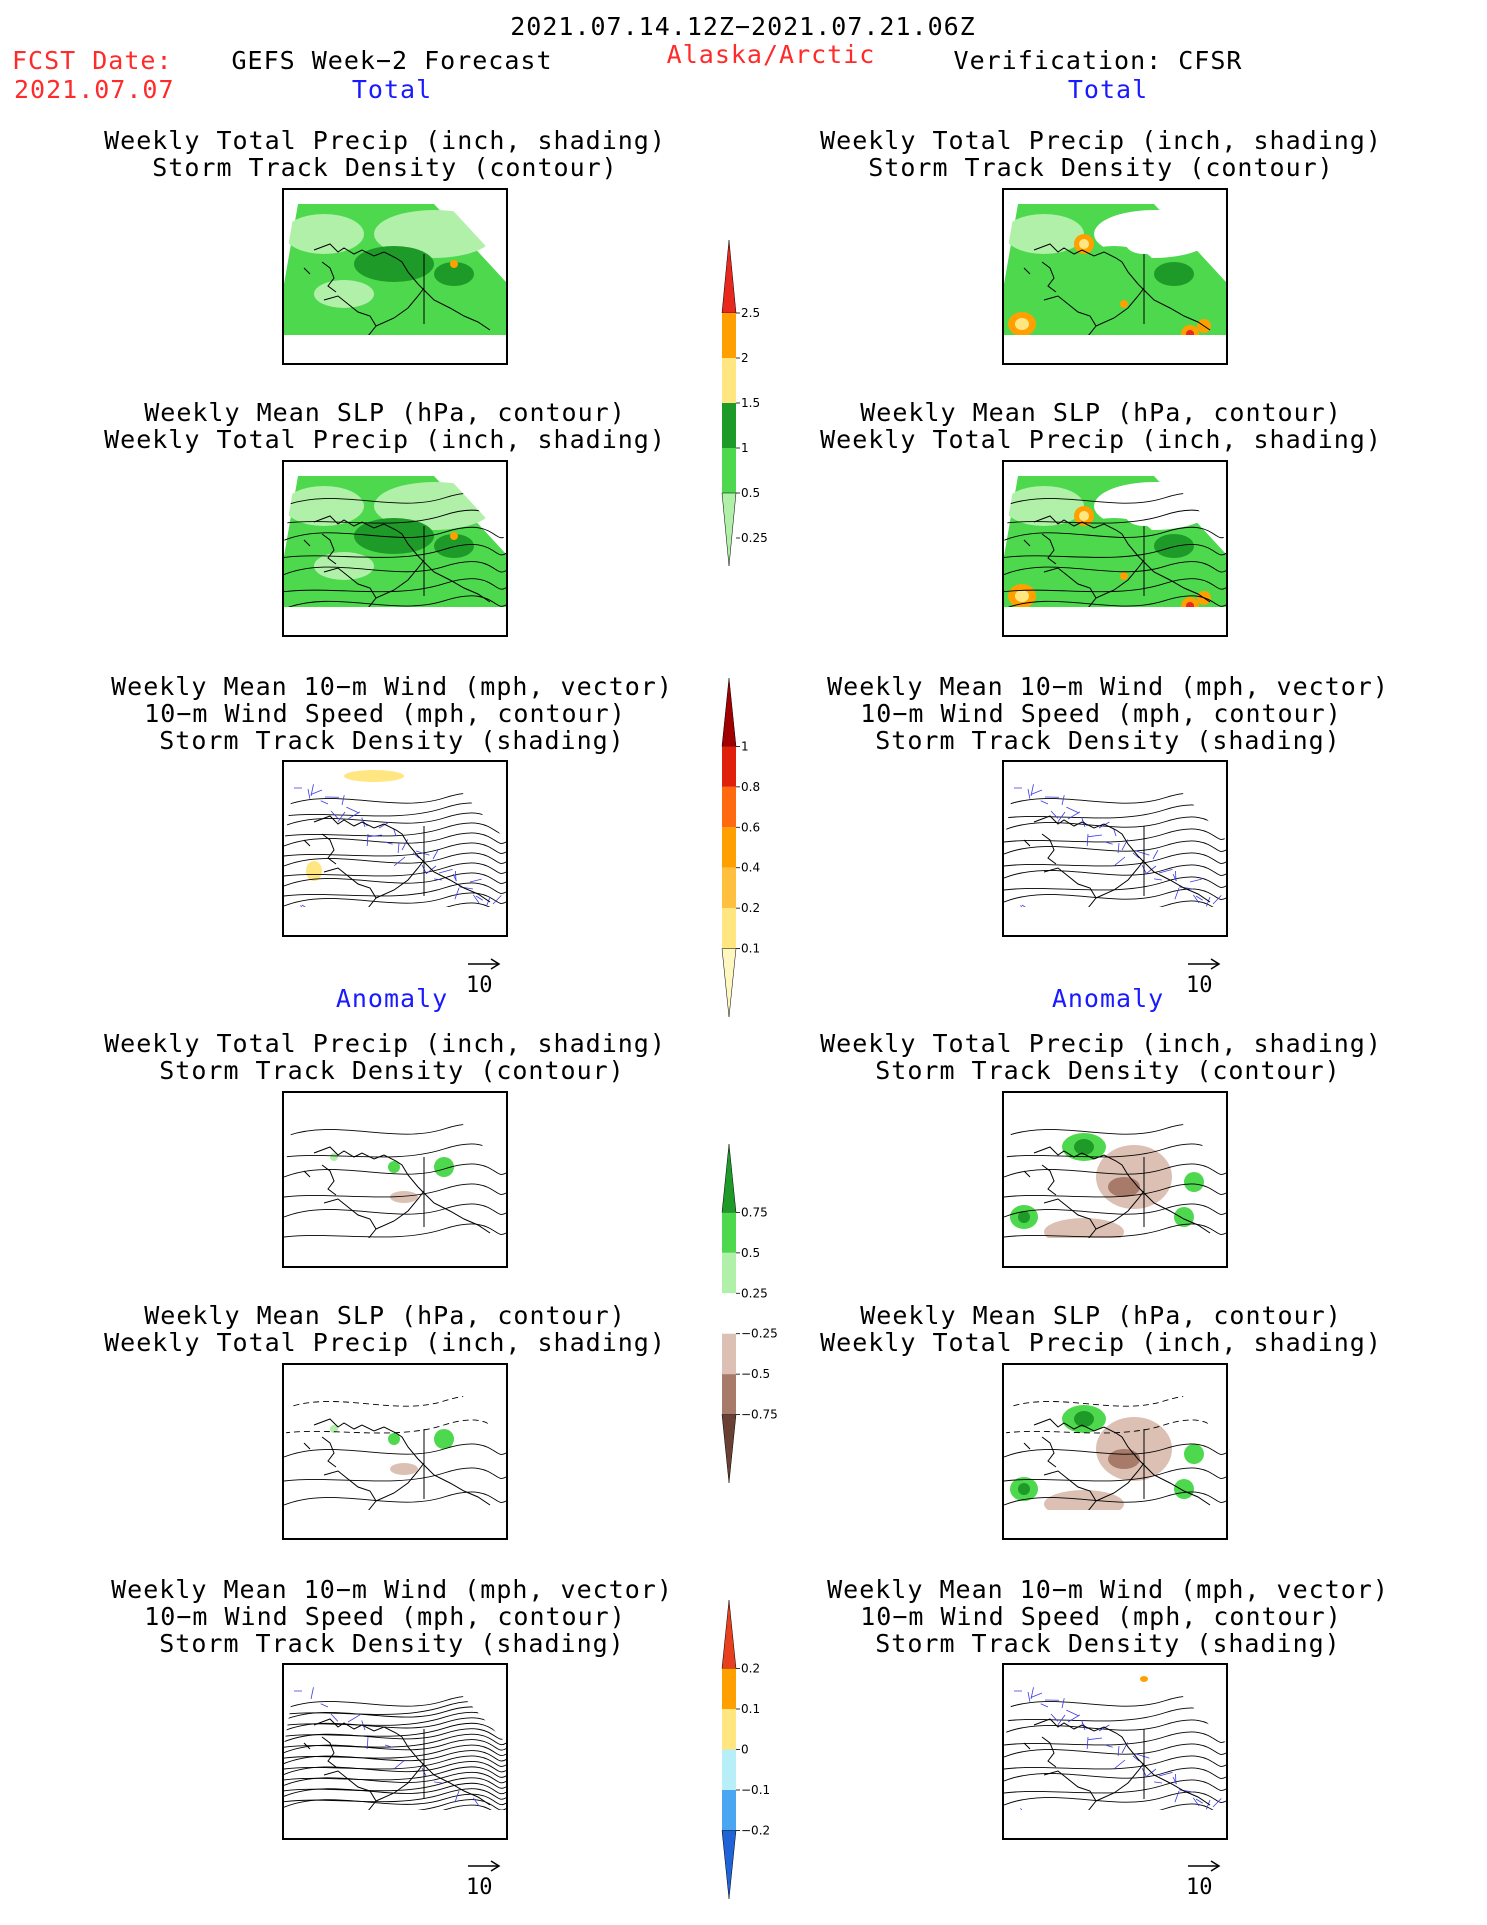 This screenshot has width=1487, height=1925. I want to click on panel-title: Storm Track Density (contour), so click(392, 1070).